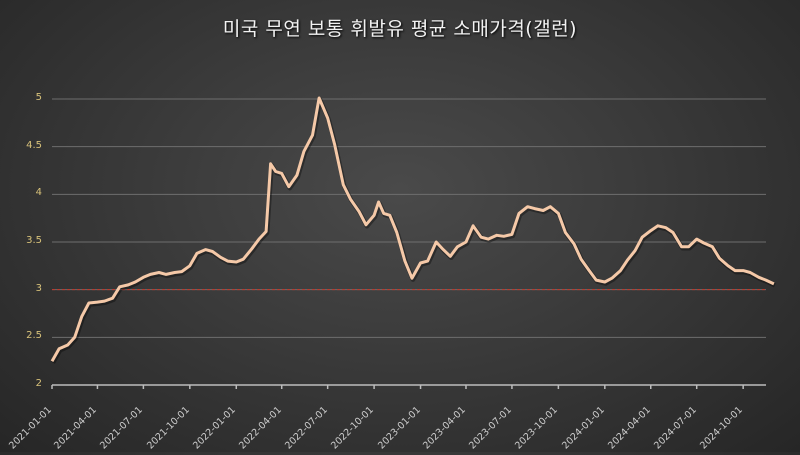 This screenshot has height=455, width=800. What do you see at coordinates (34, 240) in the screenshot?
I see `y-tick-label: 3.5` at bounding box center [34, 240].